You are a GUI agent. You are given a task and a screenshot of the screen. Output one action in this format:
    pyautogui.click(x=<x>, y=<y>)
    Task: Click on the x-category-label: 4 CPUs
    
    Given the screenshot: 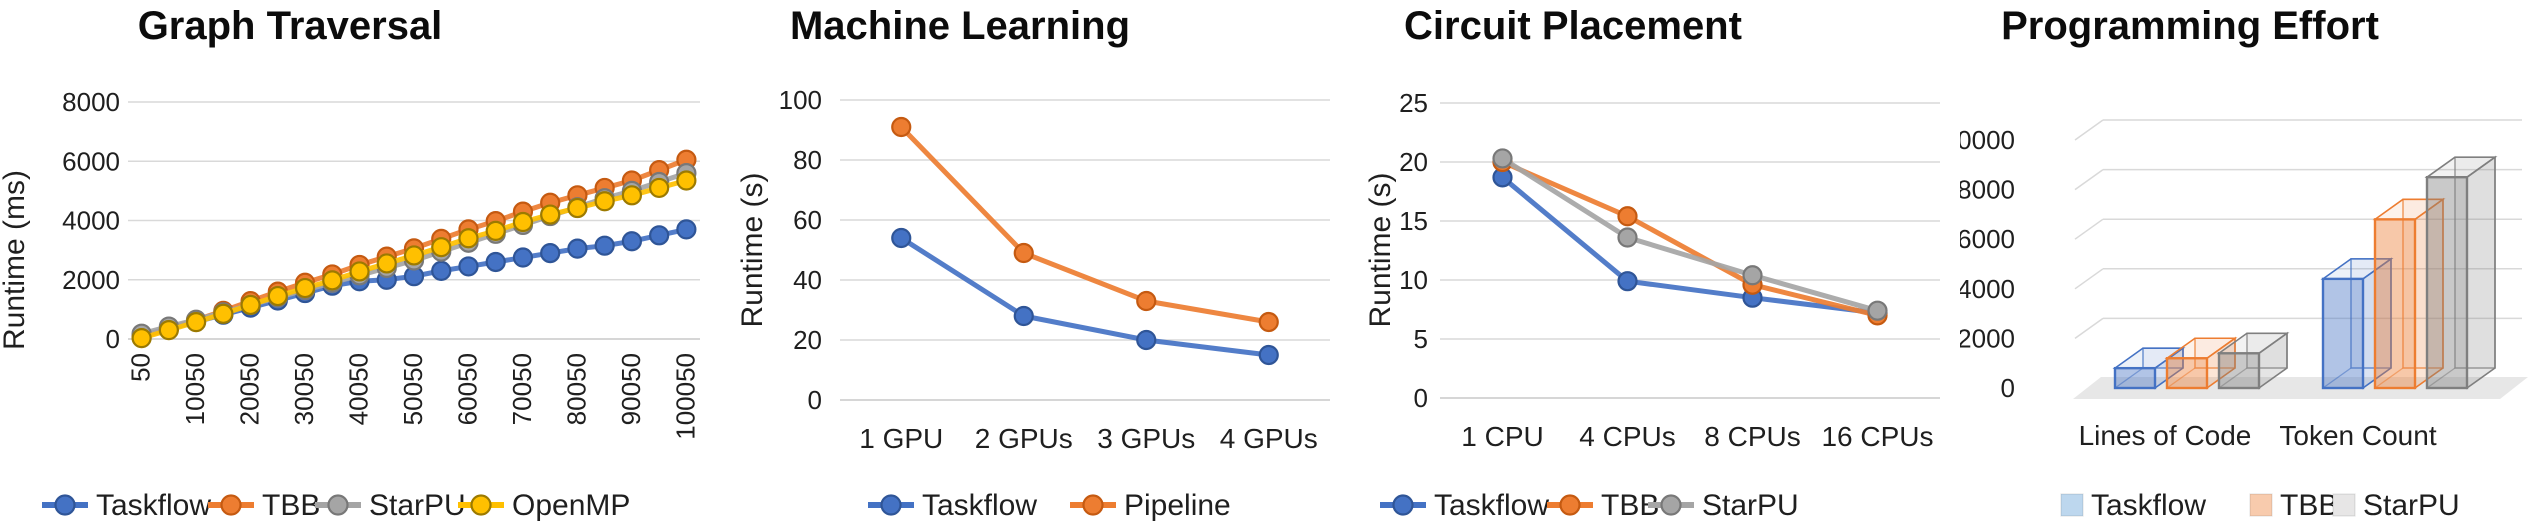 What is the action you would take?
    pyautogui.click(x=1627, y=436)
    